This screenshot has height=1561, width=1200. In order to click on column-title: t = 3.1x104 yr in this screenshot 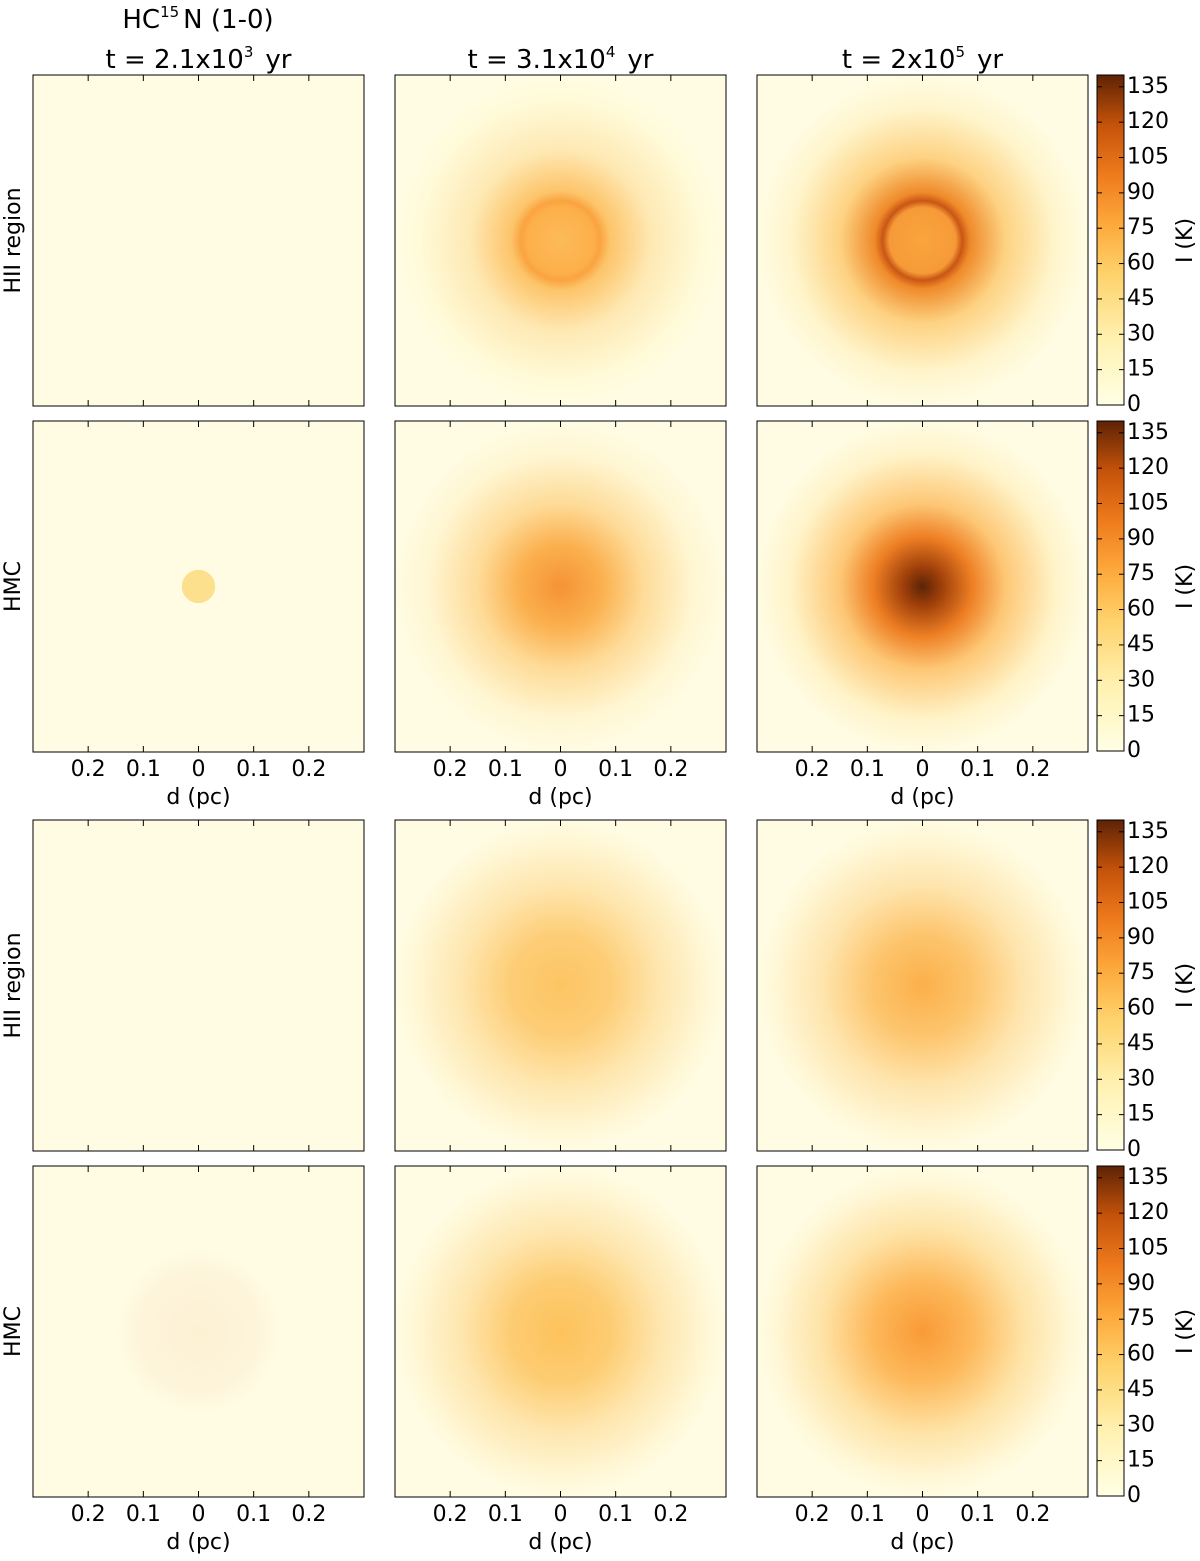, I will do `click(561, 59)`.